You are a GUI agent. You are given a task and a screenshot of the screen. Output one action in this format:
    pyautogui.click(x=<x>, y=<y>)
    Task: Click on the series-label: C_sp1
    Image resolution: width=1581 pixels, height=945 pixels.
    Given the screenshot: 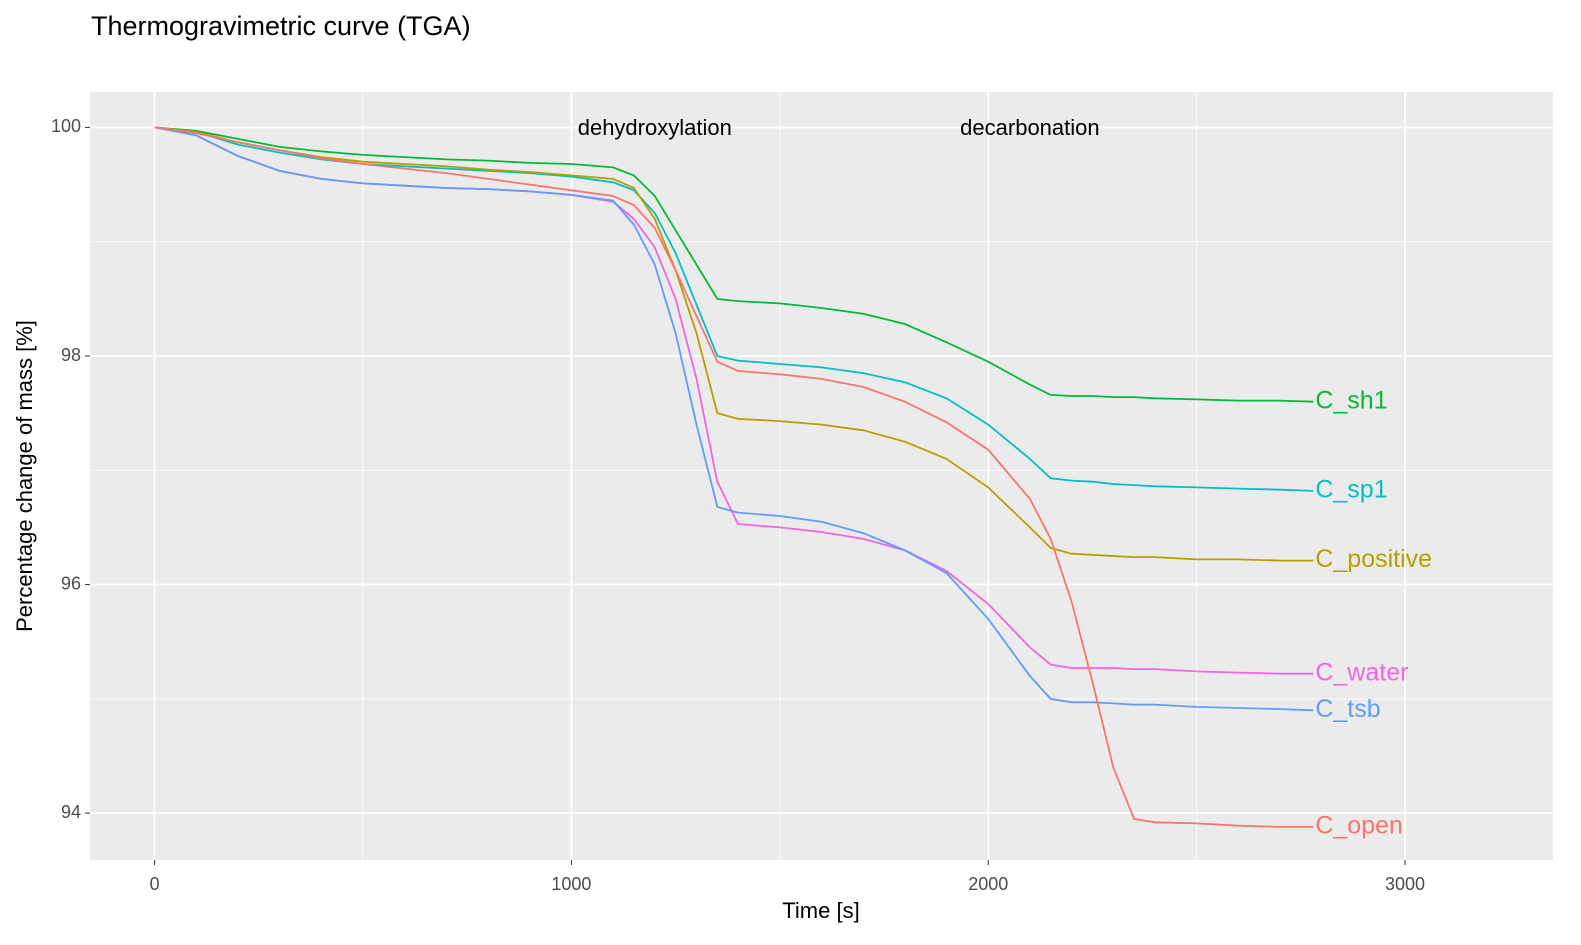 What is the action you would take?
    pyautogui.click(x=1351, y=489)
    